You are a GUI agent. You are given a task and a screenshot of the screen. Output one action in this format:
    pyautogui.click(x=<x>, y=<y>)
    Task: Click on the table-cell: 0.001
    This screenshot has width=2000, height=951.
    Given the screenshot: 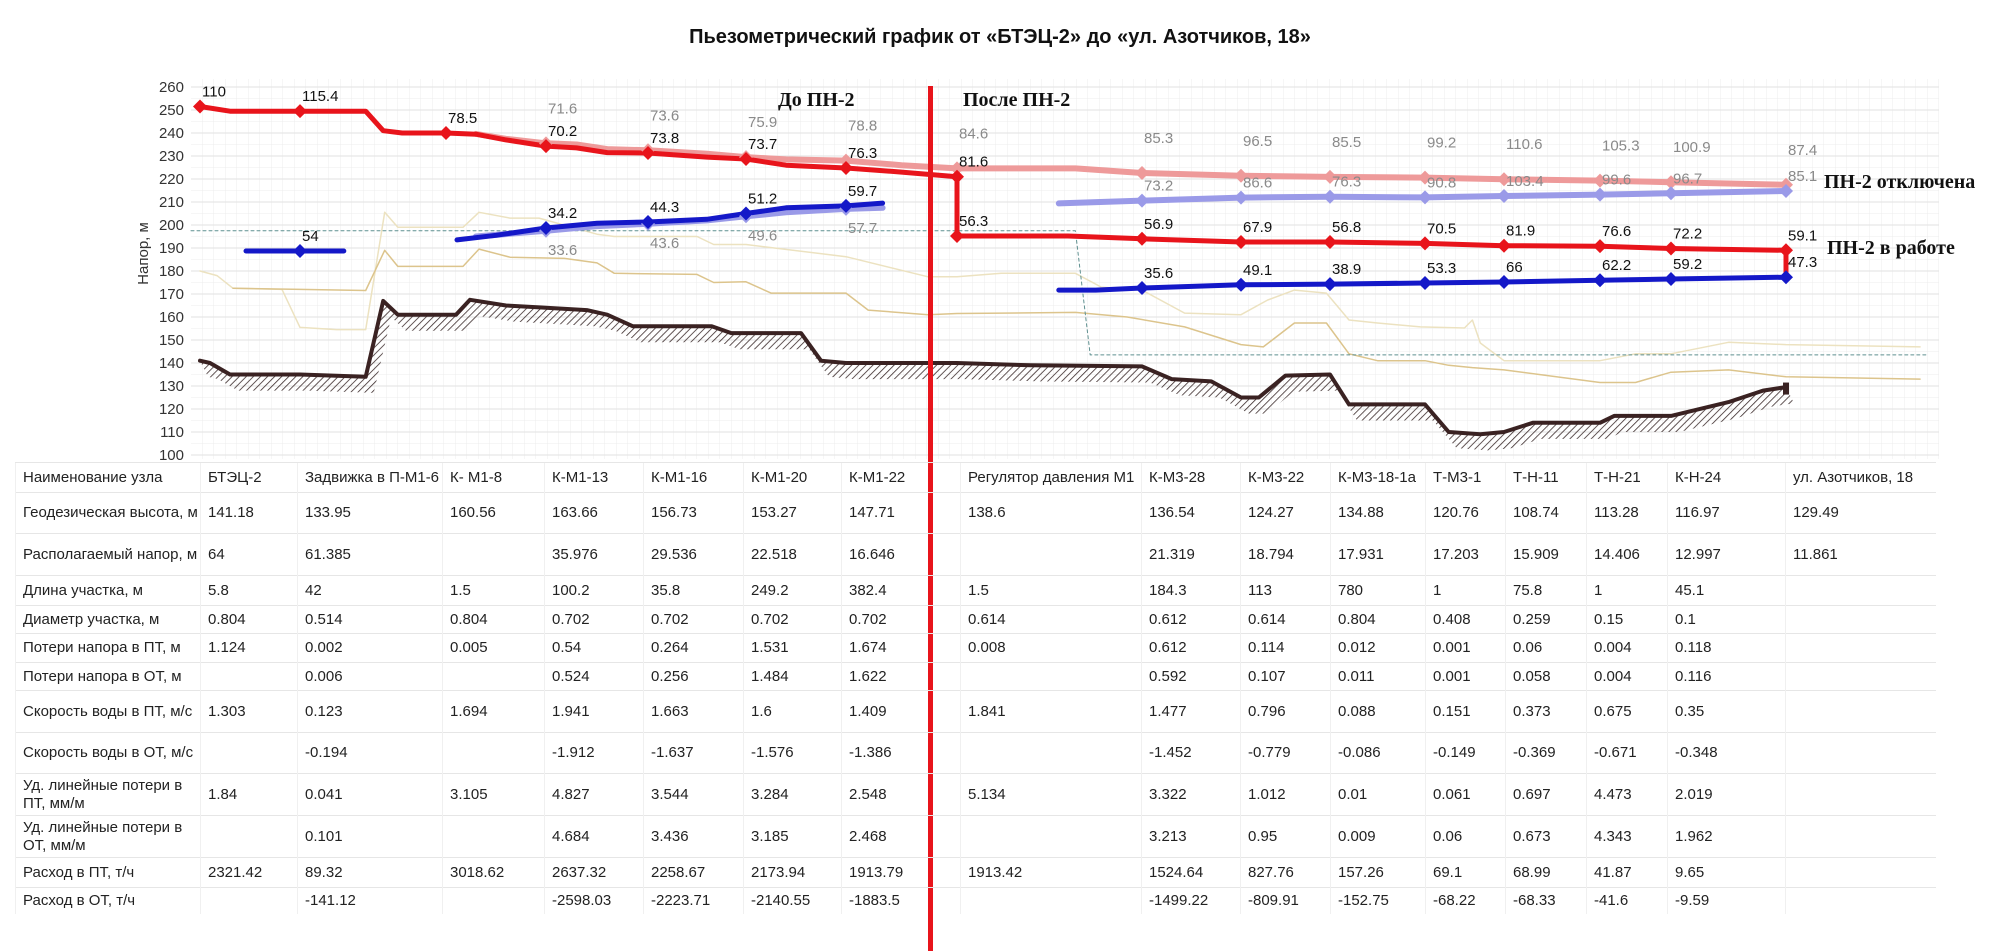 What is the action you would take?
    pyautogui.click(x=1465, y=676)
    